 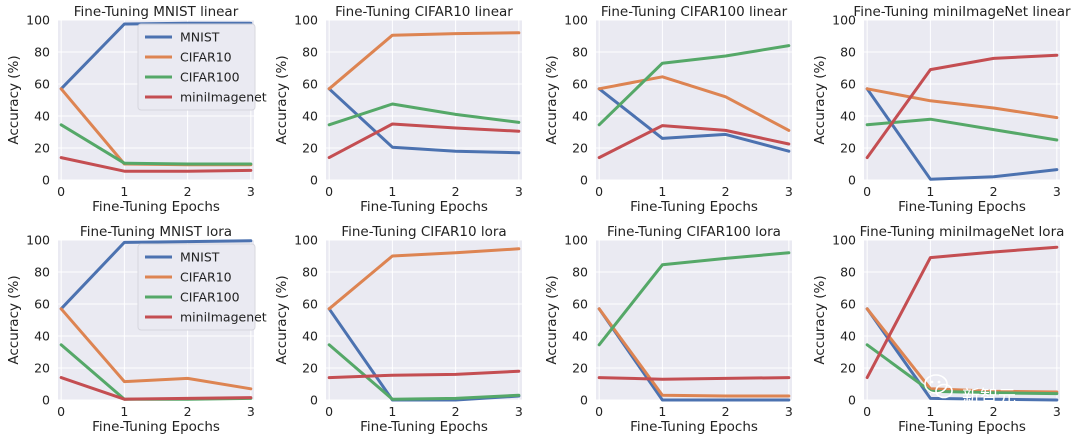 What do you see at coordinates (962, 12) in the screenshot?
I see `chart-title: Fine-Tuning miniImageNet linear` at bounding box center [962, 12].